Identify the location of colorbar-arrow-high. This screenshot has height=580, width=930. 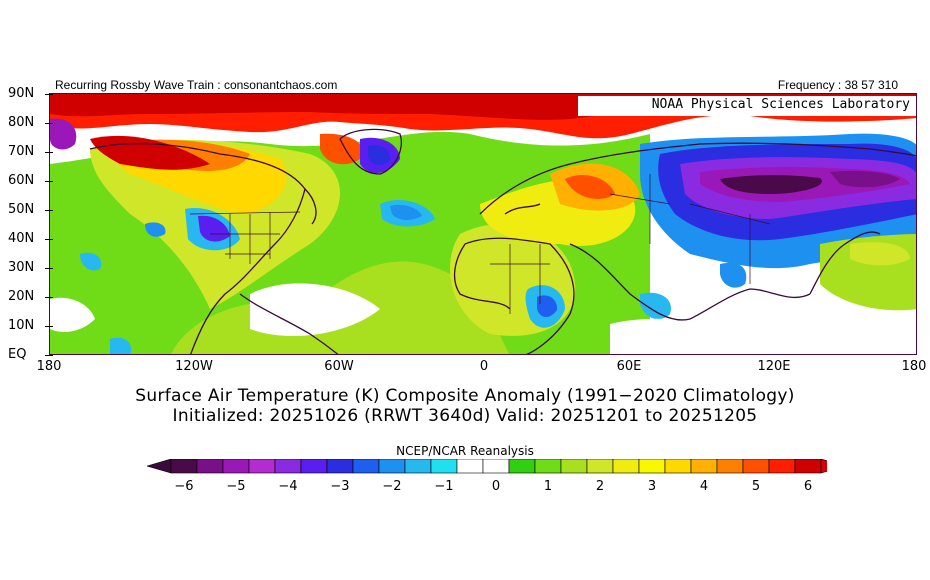
(823, 466).